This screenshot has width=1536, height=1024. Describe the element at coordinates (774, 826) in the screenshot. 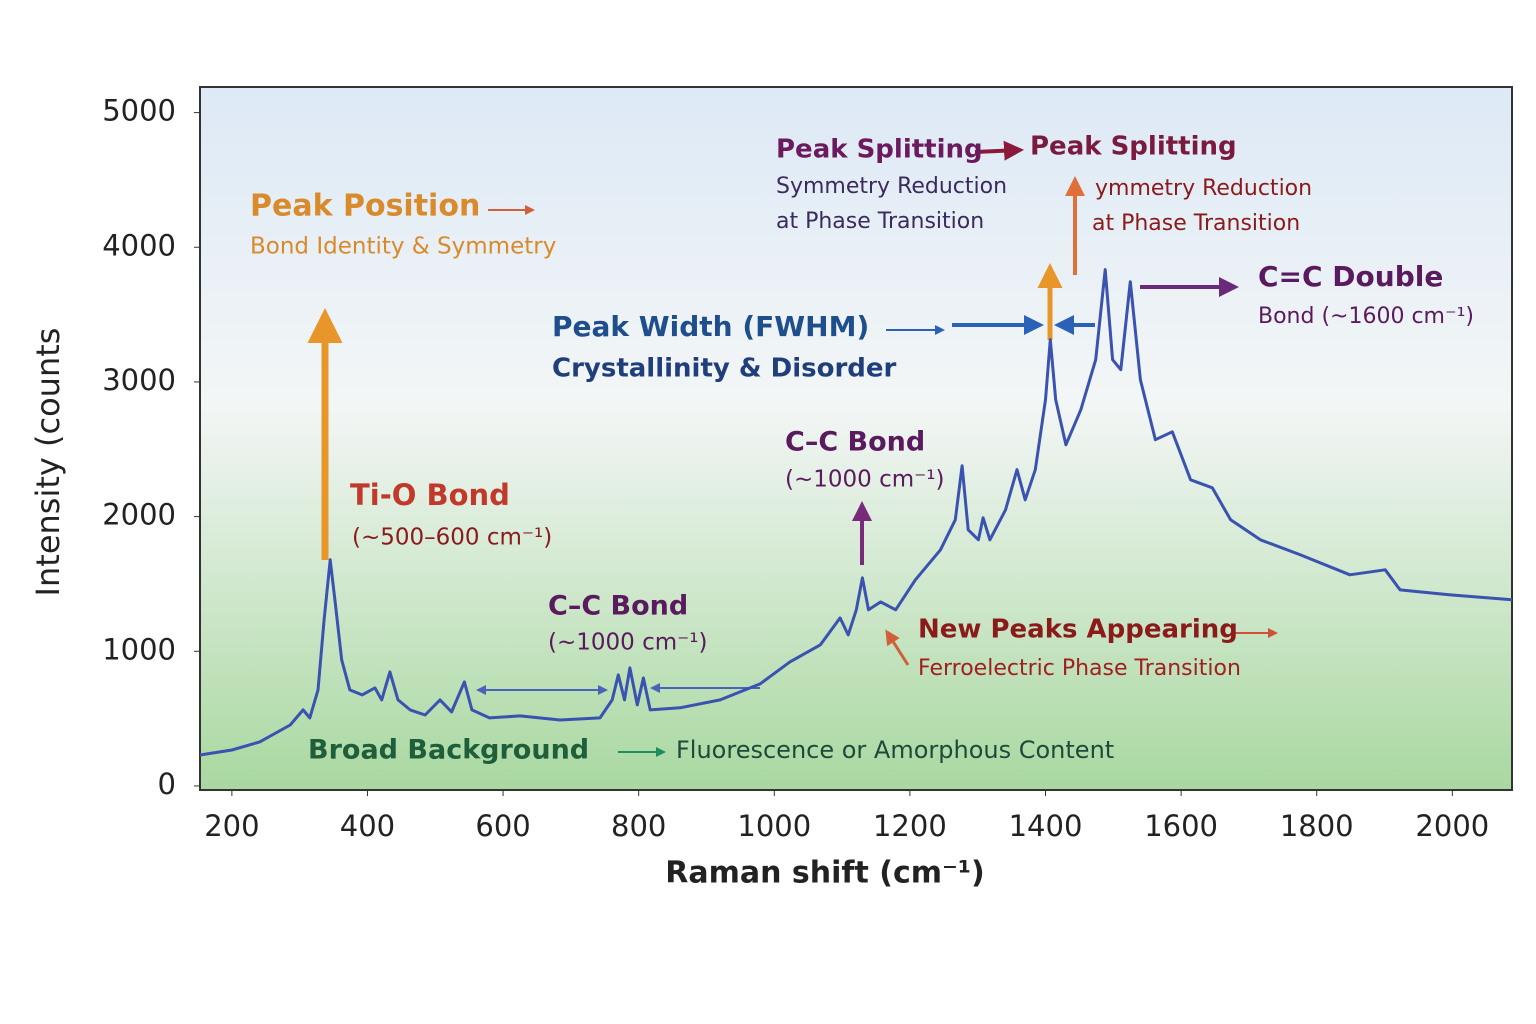

I see `x-tick-label: 1000` at that location.